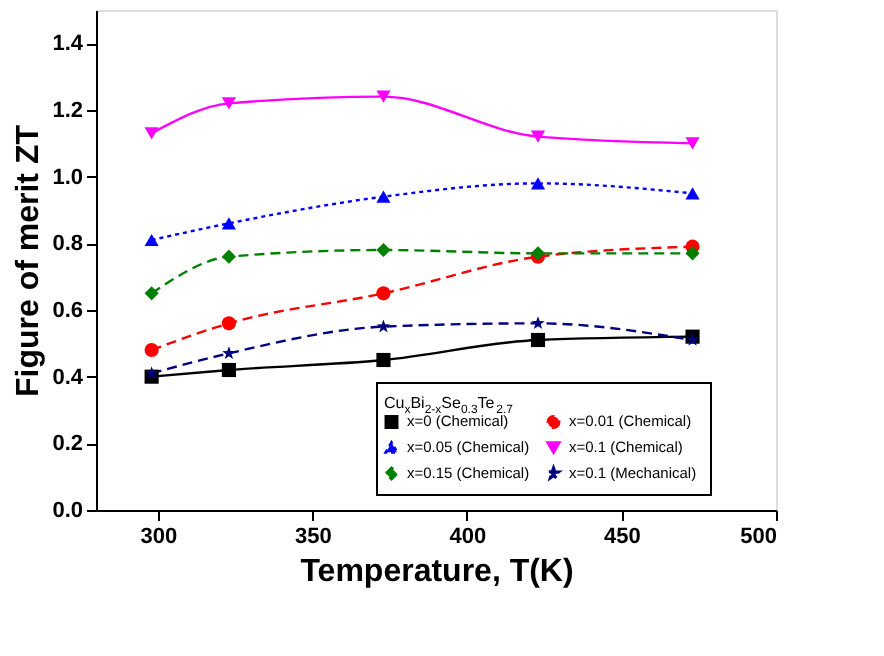 The width and height of the screenshot is (884, 656). I want to click on y-tick-label: 0.6, so click(67, 311).